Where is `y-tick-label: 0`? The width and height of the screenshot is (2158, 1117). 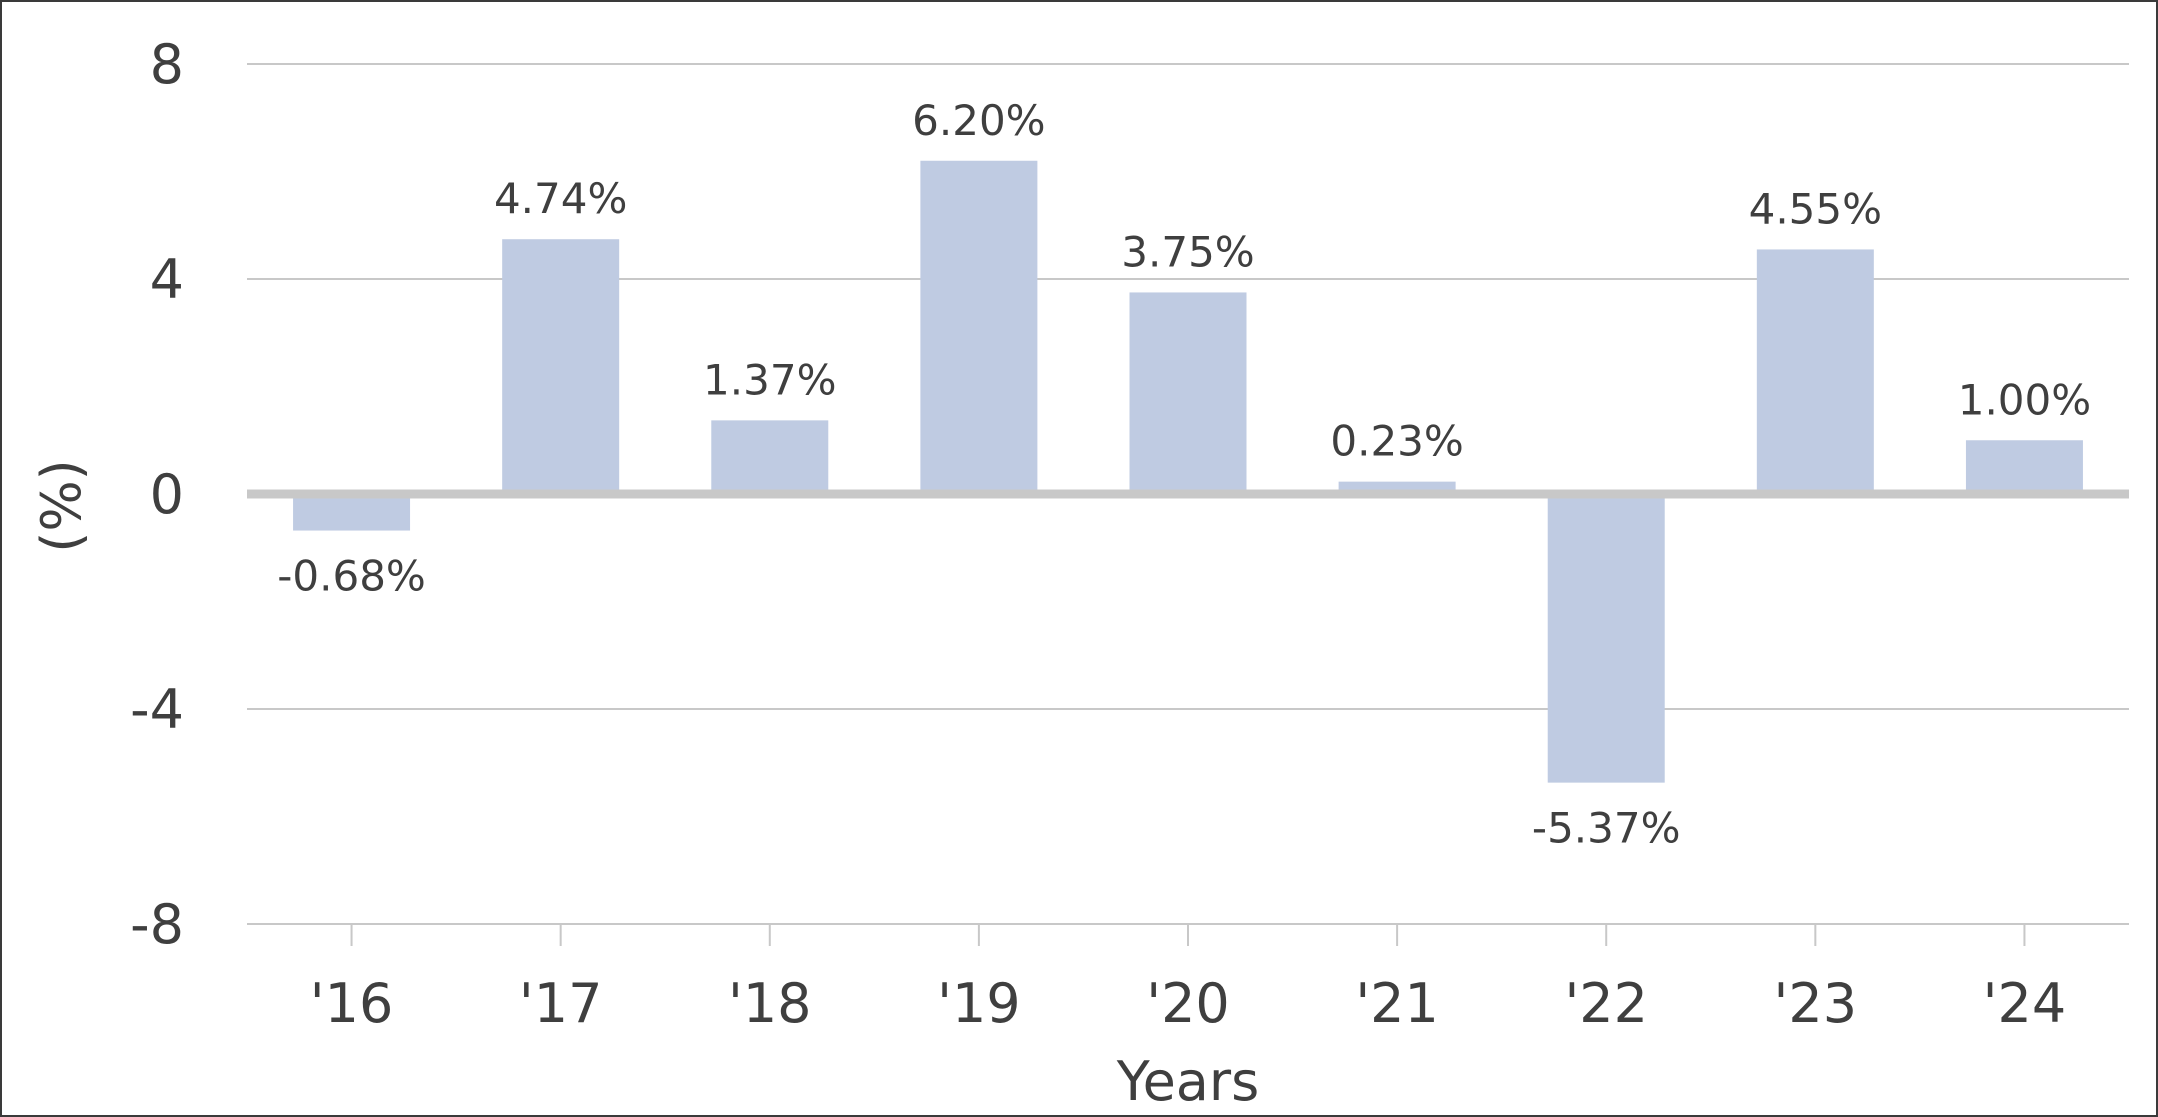
y-tick-label: 0 is located at coordinates (167, 494).